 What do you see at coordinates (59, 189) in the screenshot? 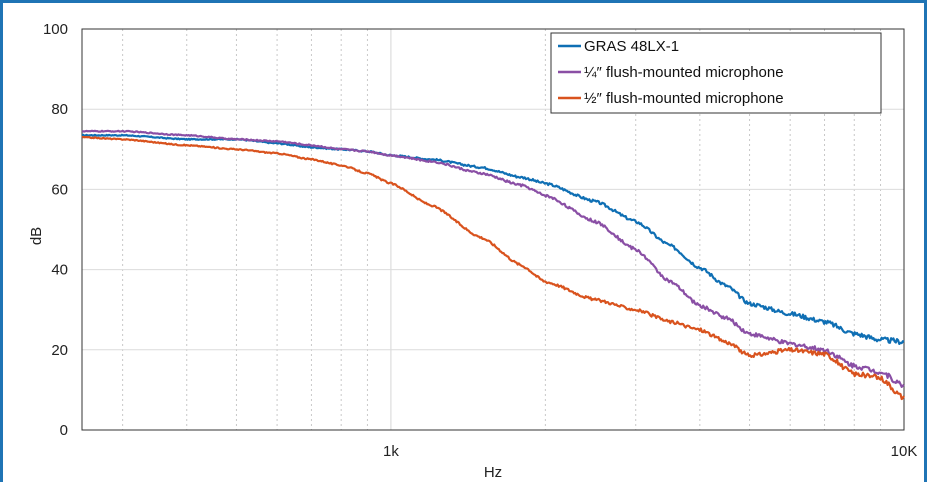
I see `y-tick-label: 60` at bounding box center [59, 189].